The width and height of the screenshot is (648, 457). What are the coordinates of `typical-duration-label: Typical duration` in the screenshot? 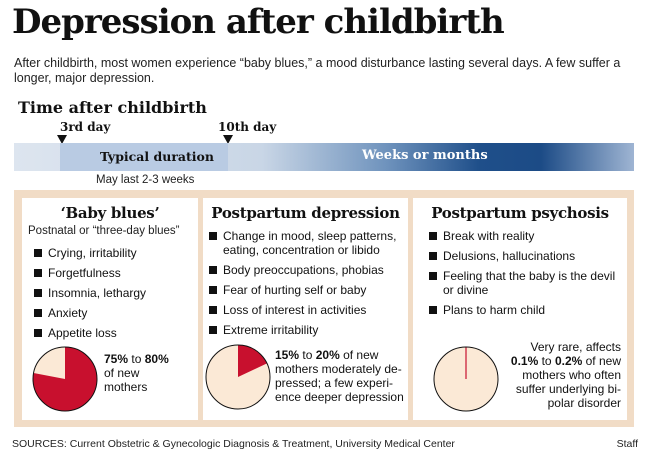 It's located at (157, 156).